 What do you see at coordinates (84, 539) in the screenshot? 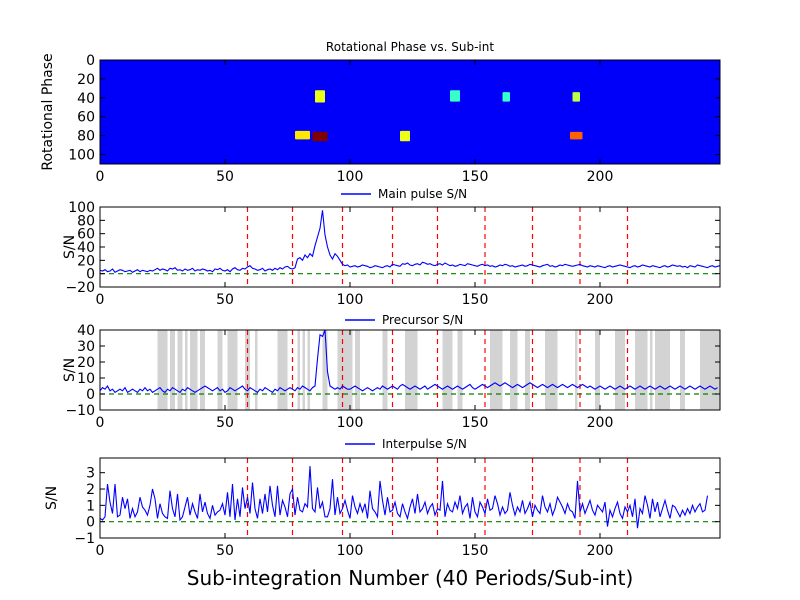
I see `y-tick-label: −1` at bounding box center [84, 539].